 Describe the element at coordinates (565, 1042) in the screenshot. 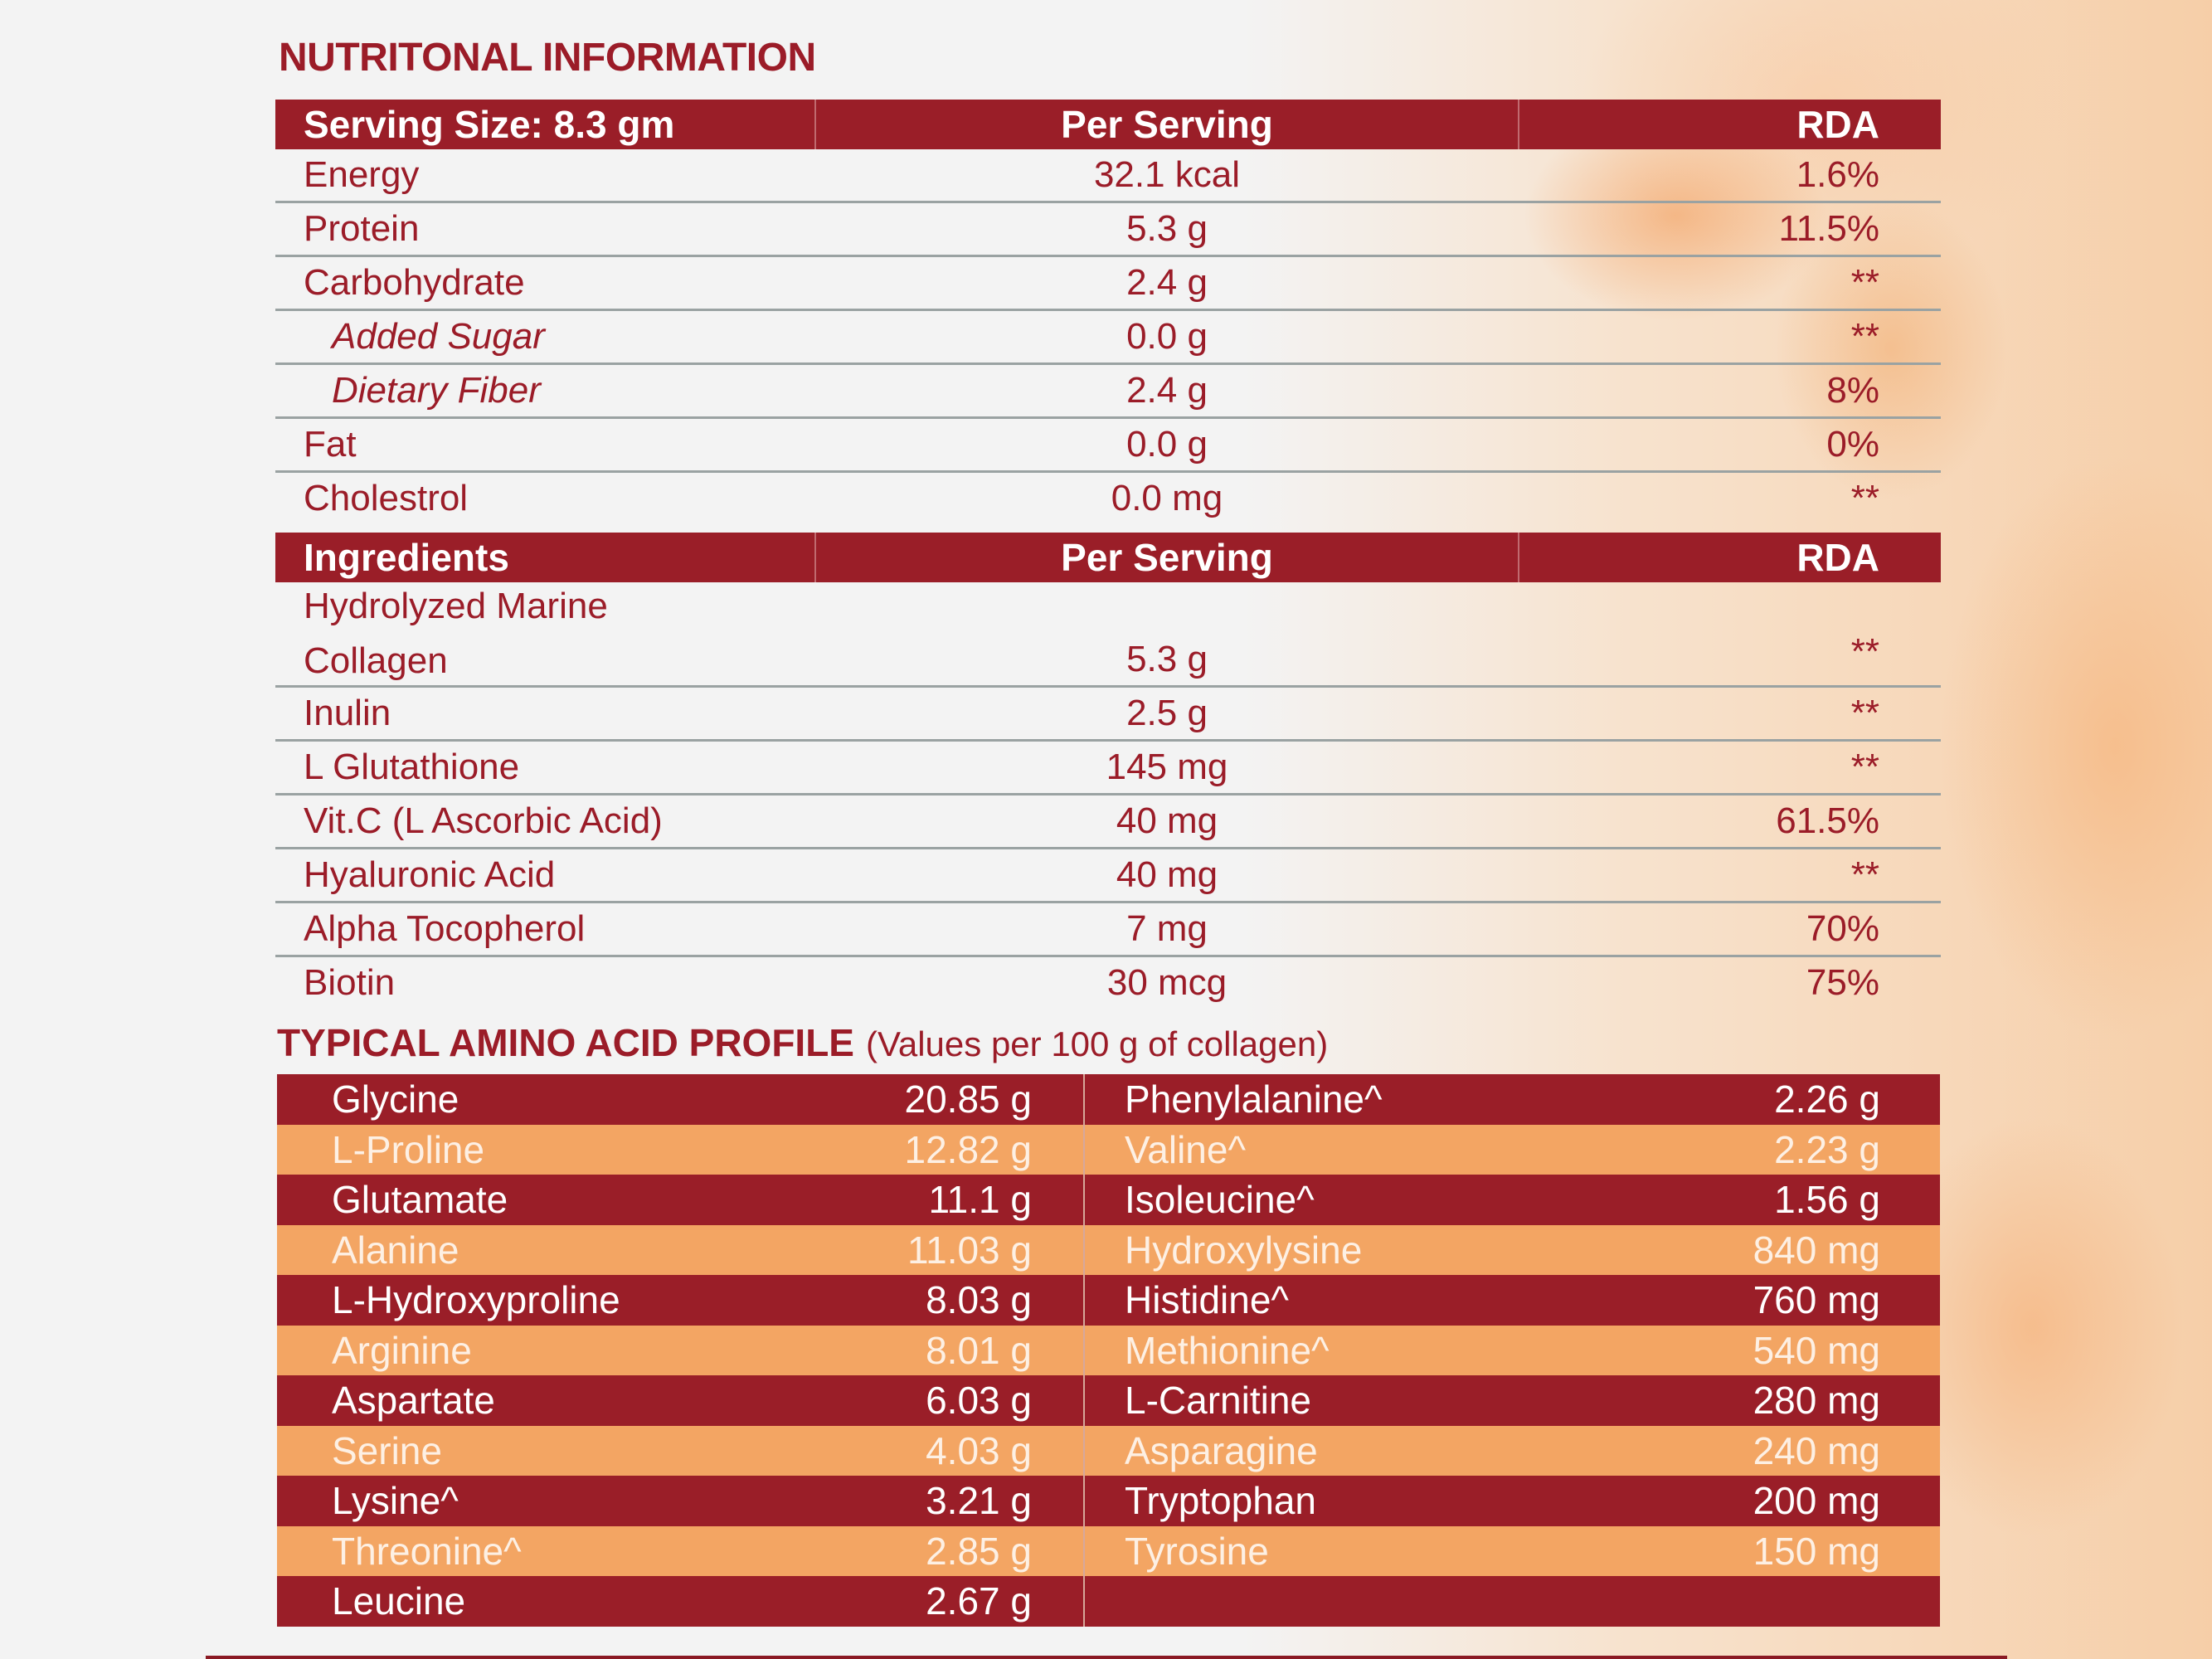

I see `amino-profile-title: TYPICAL AMINO ACID PROFILE` at that location.